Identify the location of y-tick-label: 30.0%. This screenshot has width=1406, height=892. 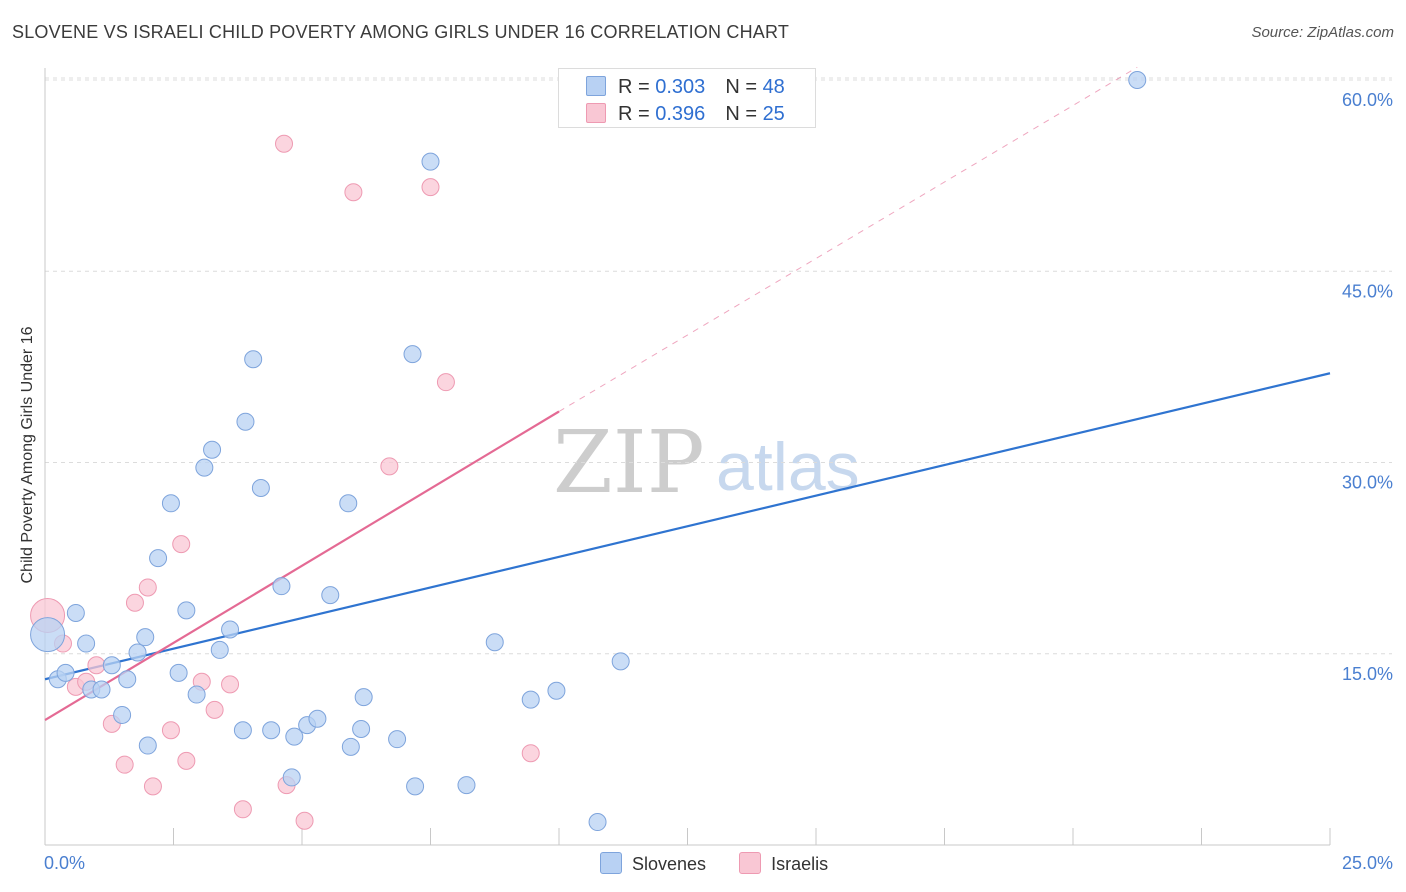
(1367, 483).